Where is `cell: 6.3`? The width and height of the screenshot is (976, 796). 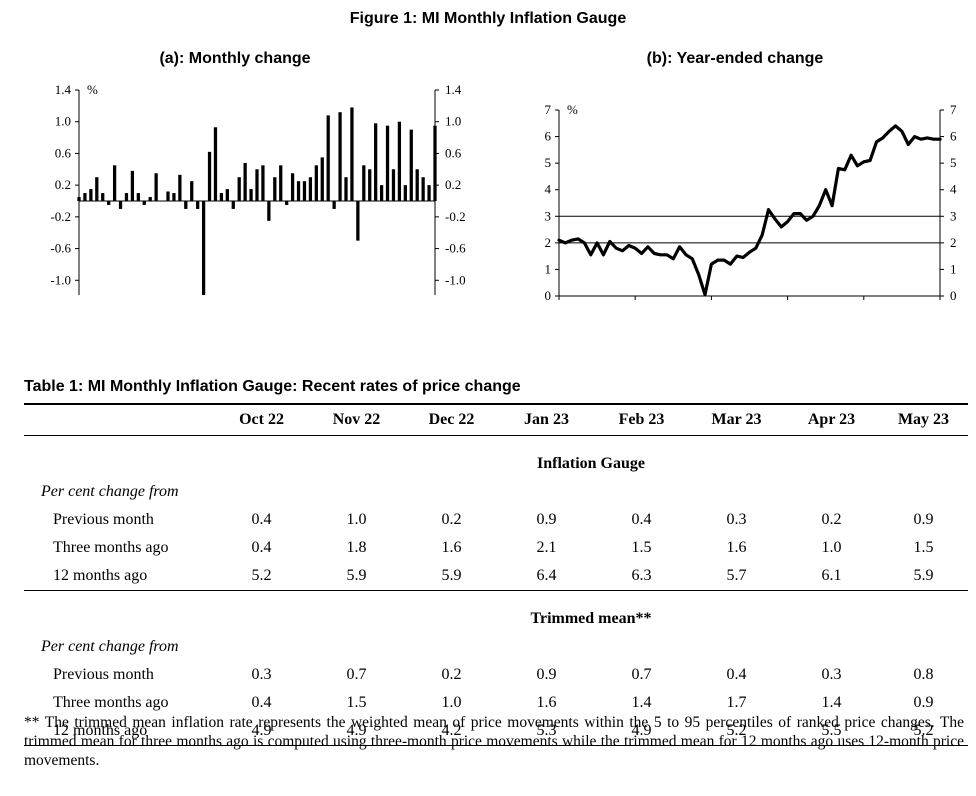 cell: 6.3 is located at coordinates (641, 576).